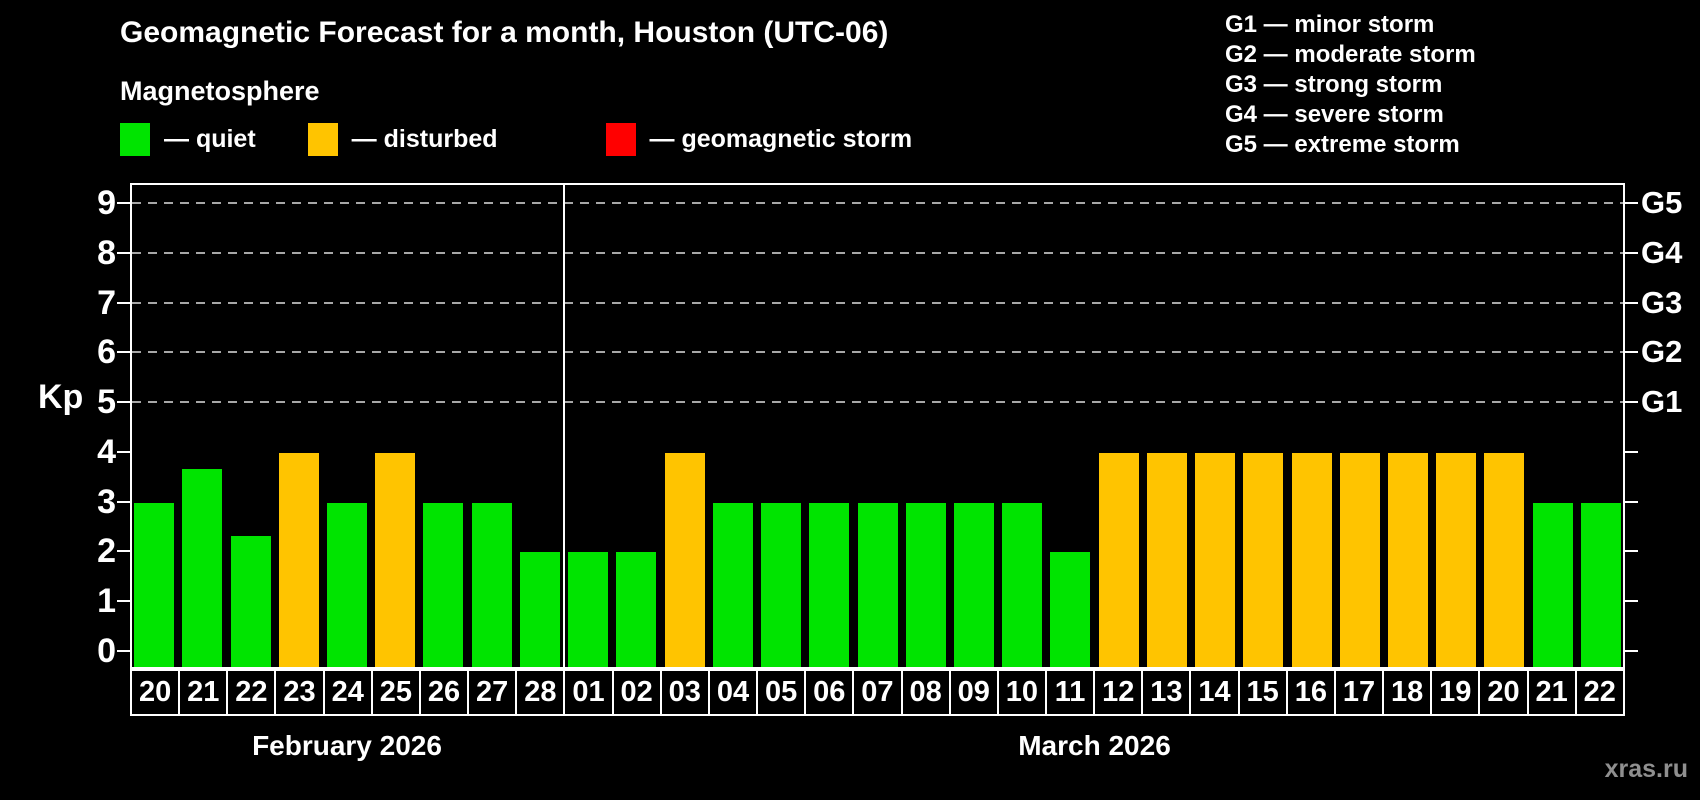 The height and width of the screenshot is (800, 1700). Describe the element at coordinates (1118, 692) in the screenshot. I see `date-label: 12` at that location.